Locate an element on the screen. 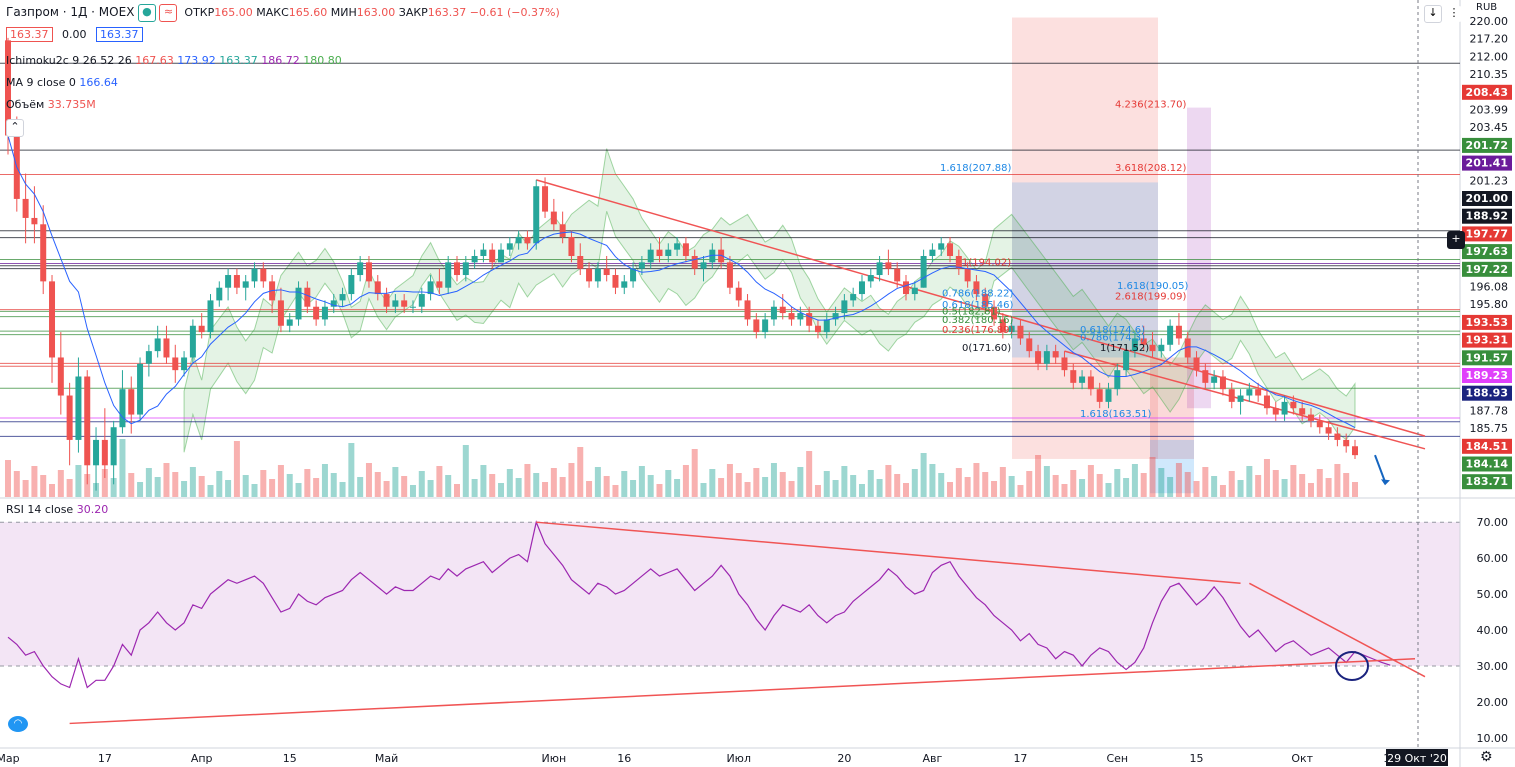 The height and width of the screenshot is (767, 1515). bid-box: 163.37 is located at coordinates (29, 34).